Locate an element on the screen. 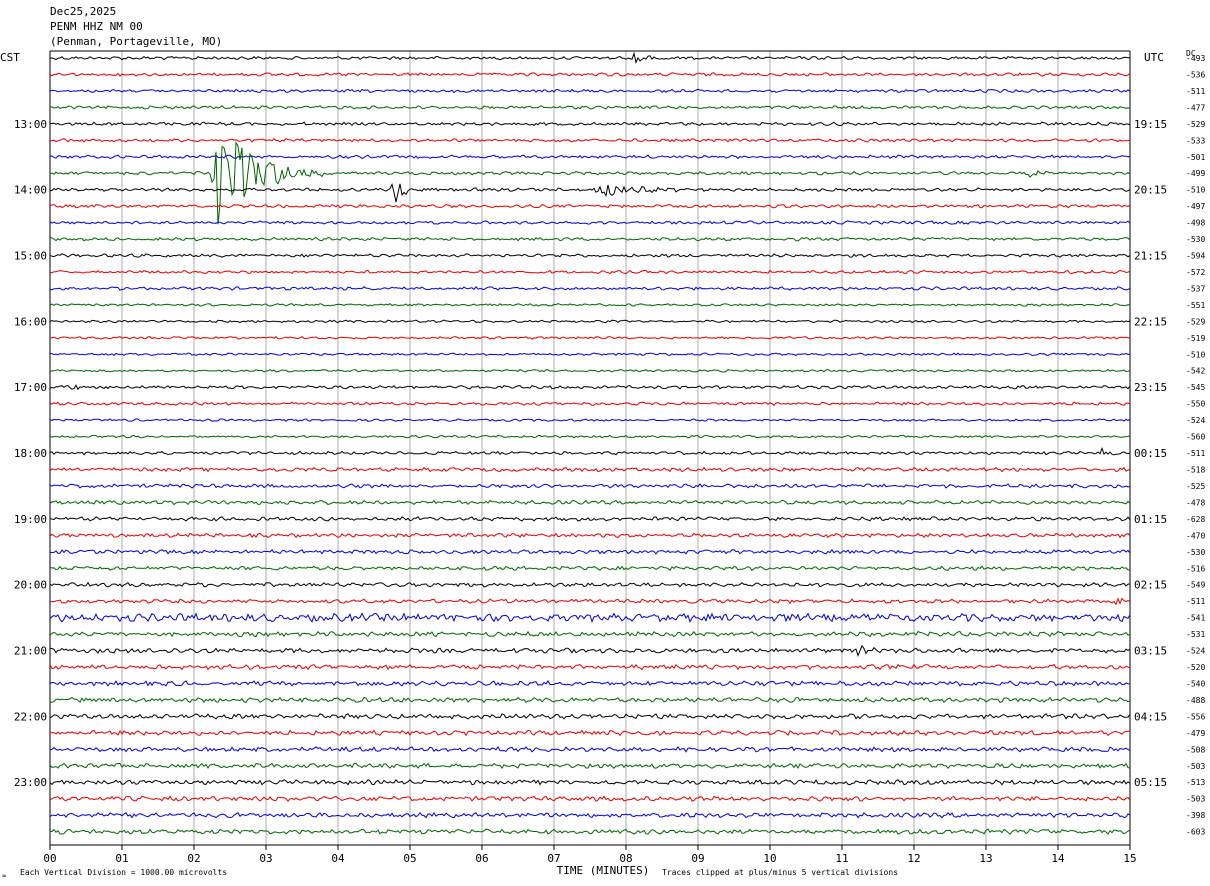 This screenshot has width=1210, height=886. x-tick-label: 08 is located at coordinates (625, 858).